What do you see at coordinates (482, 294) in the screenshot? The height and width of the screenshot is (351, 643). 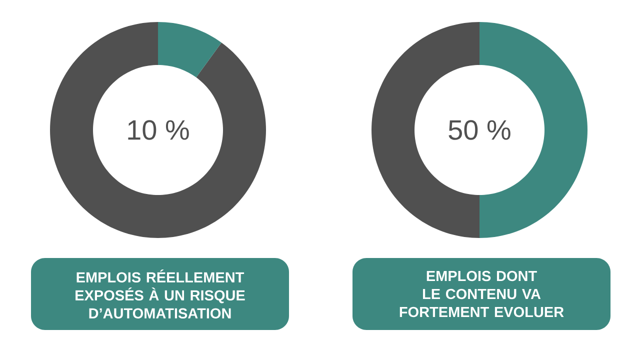 I see `text: EMPLOIS DONT LE CONTENU VA FORTEMENT EVOLUER` at bounding box center [482, 294].